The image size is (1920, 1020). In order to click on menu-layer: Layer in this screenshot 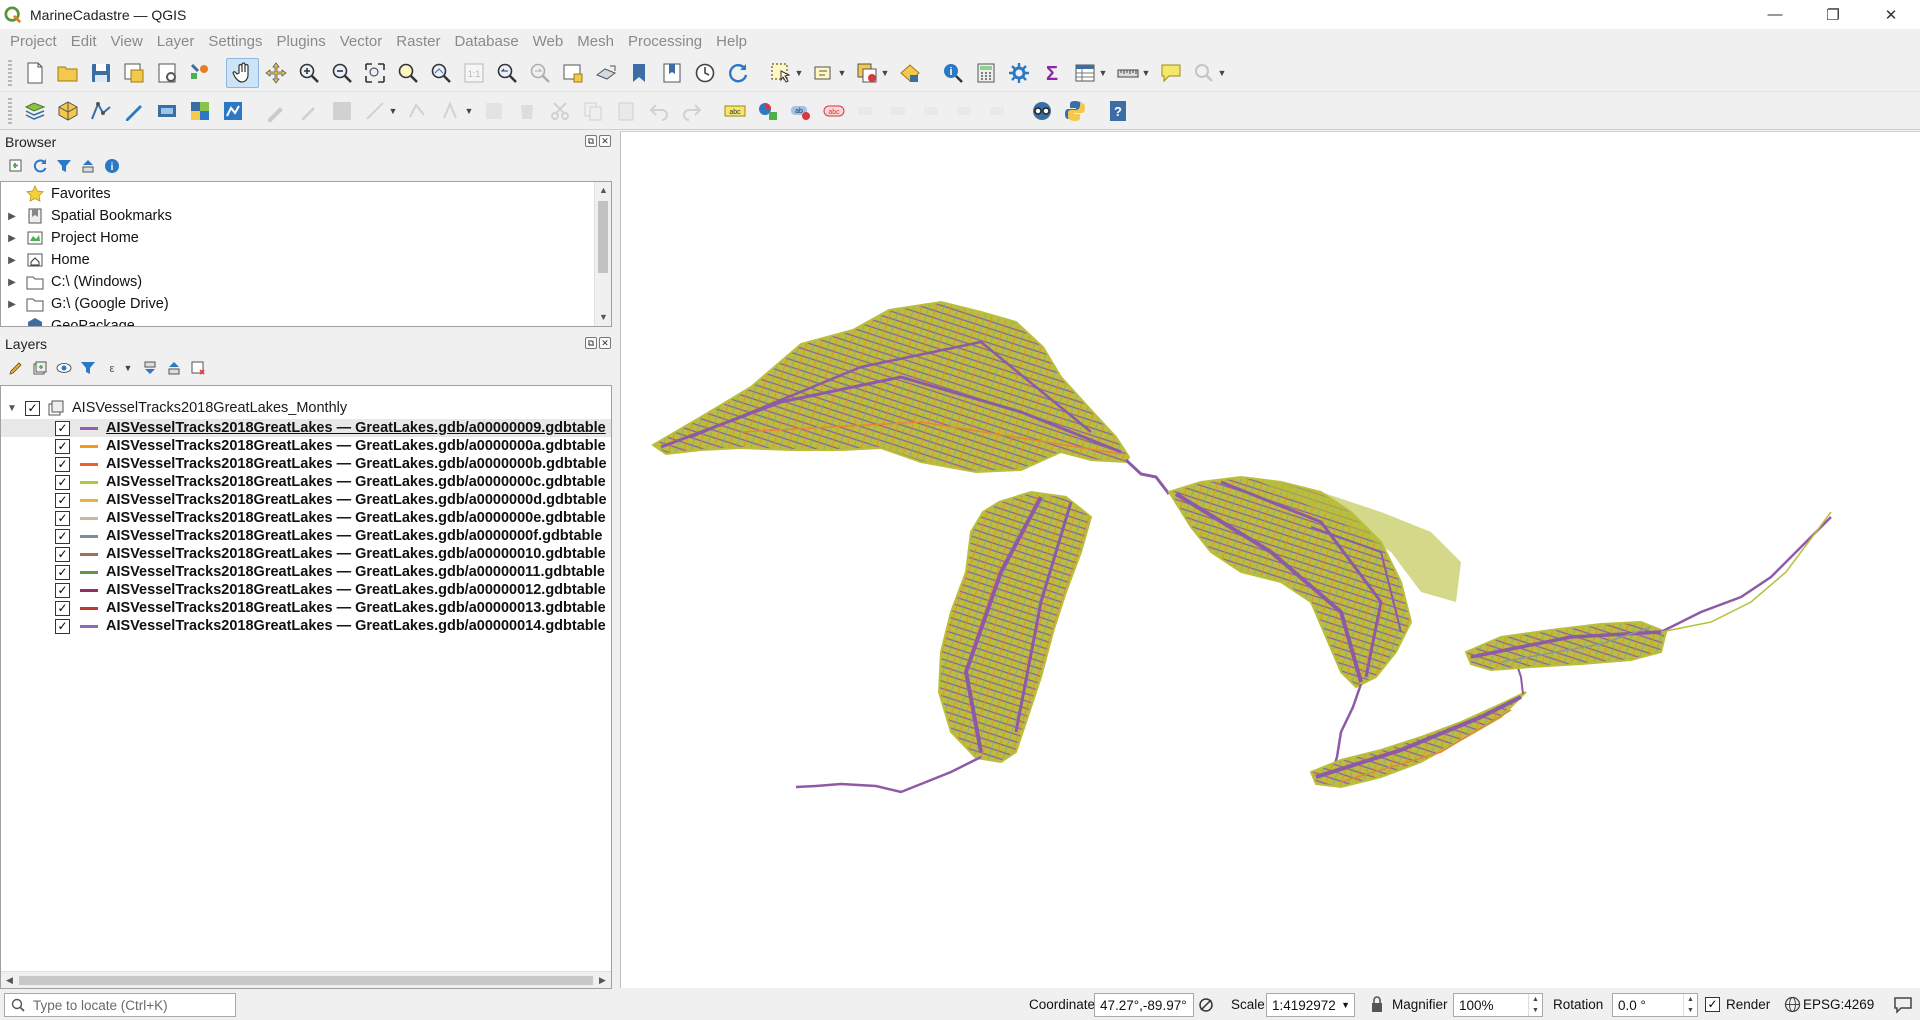, I will do `click(175, 41)`.